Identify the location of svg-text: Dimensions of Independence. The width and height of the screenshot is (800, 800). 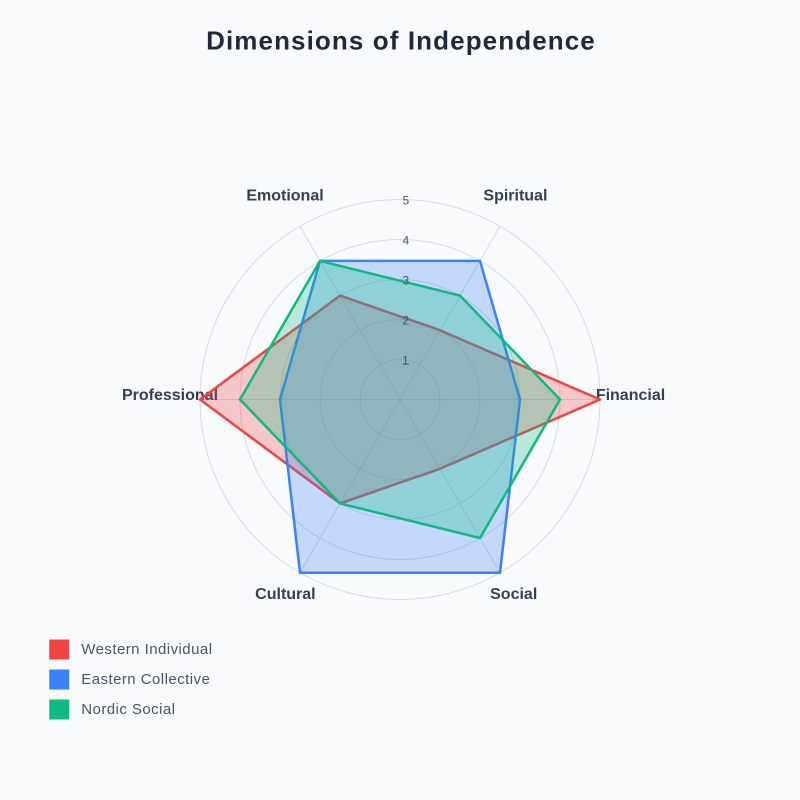
(401, 40).